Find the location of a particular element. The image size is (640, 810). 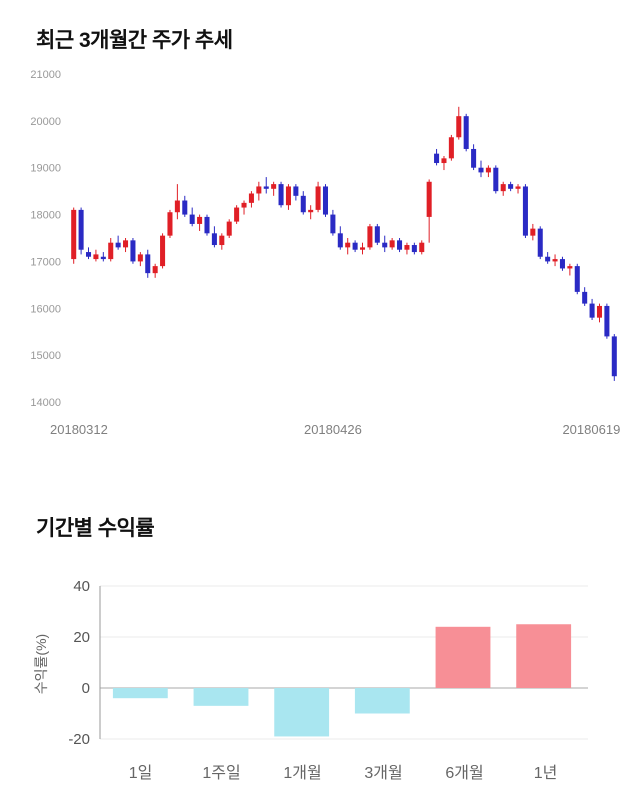

bar-category-label: 1개월 is located at coordinates (302, 773).